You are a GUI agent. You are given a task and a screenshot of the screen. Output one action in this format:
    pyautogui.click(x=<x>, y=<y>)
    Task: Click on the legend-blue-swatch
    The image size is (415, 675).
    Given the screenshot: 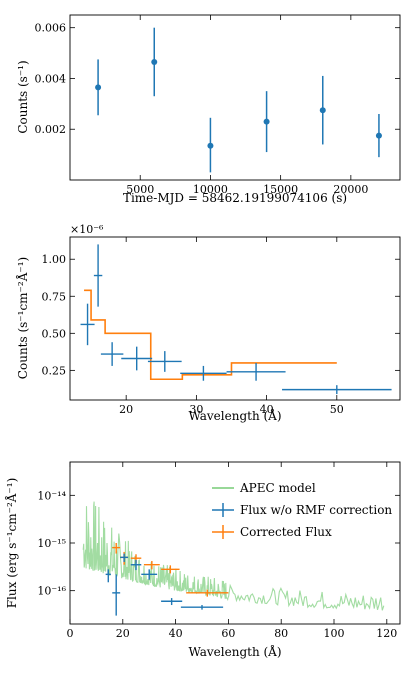 What is the action you would take?
    pyautogui.click(x=223, y=510)
    